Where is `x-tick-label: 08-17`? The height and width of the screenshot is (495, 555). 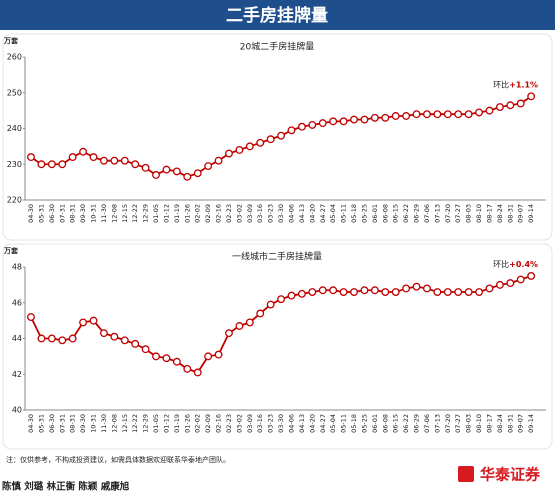
x-tick-label: 08-17 is located at coordinates (489, 423).